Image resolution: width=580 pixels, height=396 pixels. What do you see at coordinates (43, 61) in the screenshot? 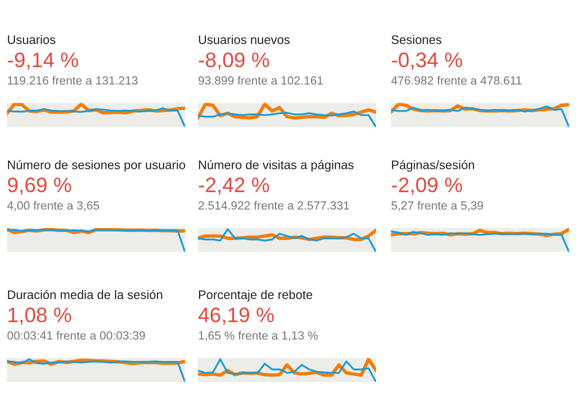
I see `chart-subtitle: -9,14 %` at bounding box center [43, 61].